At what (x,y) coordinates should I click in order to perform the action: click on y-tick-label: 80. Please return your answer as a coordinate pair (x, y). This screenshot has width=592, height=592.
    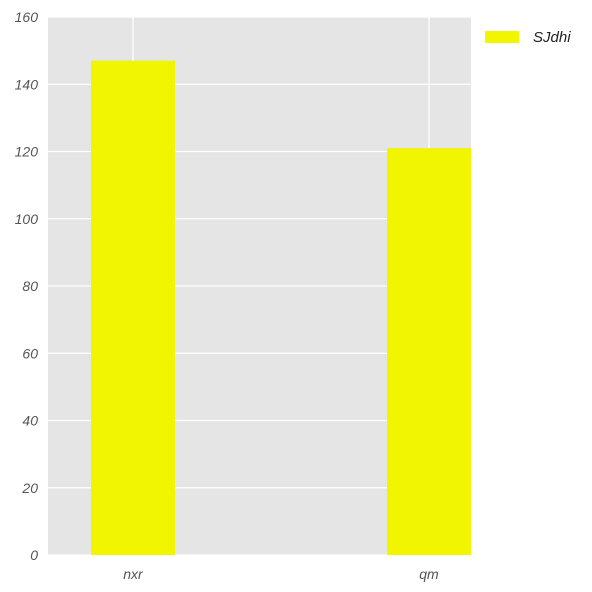
    Looking at the image, I should click on (30, 286).